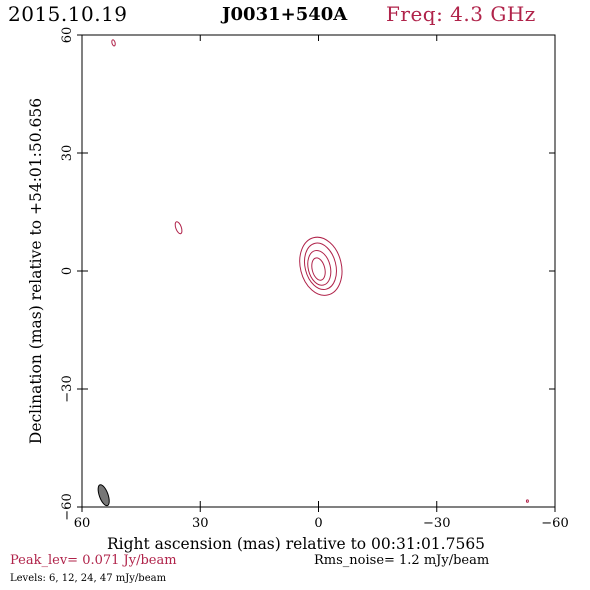 The width and height of the screenshot is (590, 590). I want to click on y-tick-label: 0, so click(67, 271).